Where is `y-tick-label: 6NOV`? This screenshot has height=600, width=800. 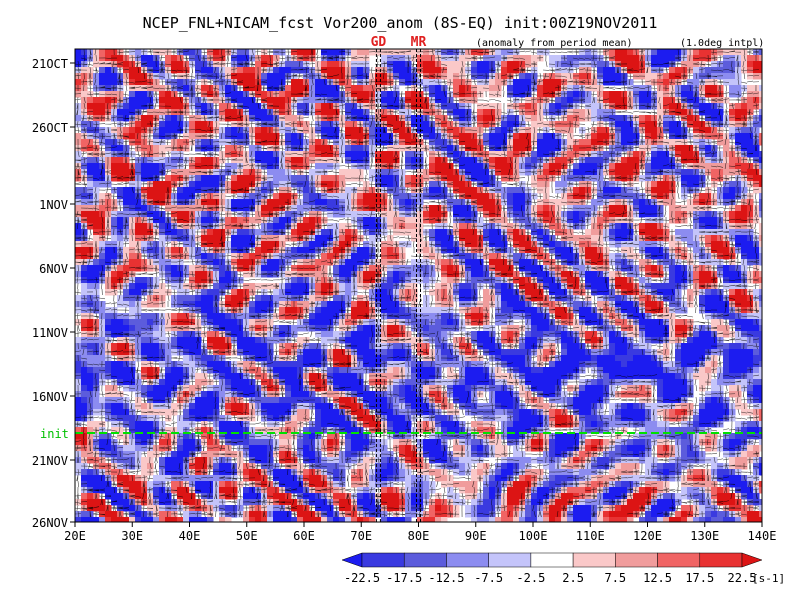
y-tick-label: 6NOV is located at coordinates (53, 269).